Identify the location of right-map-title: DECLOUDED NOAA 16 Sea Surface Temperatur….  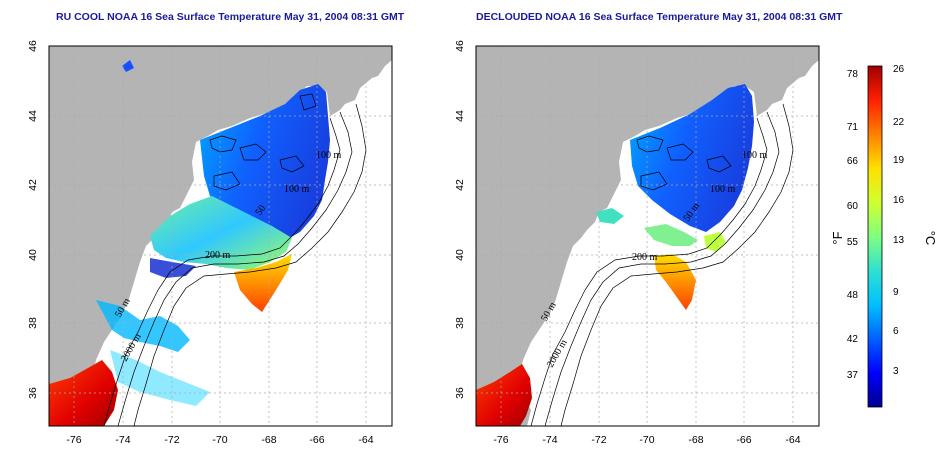
(659, 17).